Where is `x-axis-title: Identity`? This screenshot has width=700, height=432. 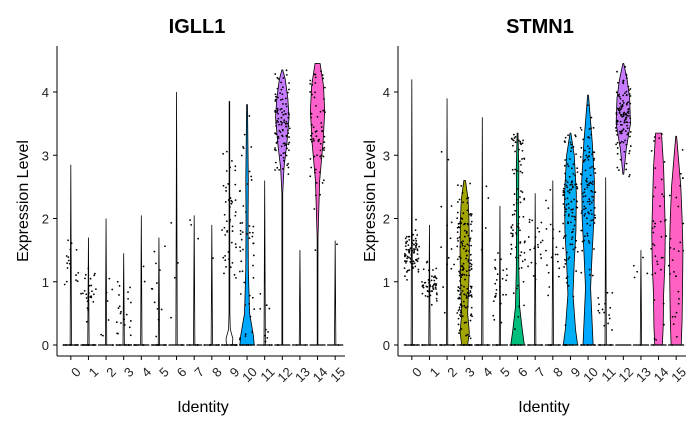
x-axis-title: Identity is located at coordinates (544, 407).